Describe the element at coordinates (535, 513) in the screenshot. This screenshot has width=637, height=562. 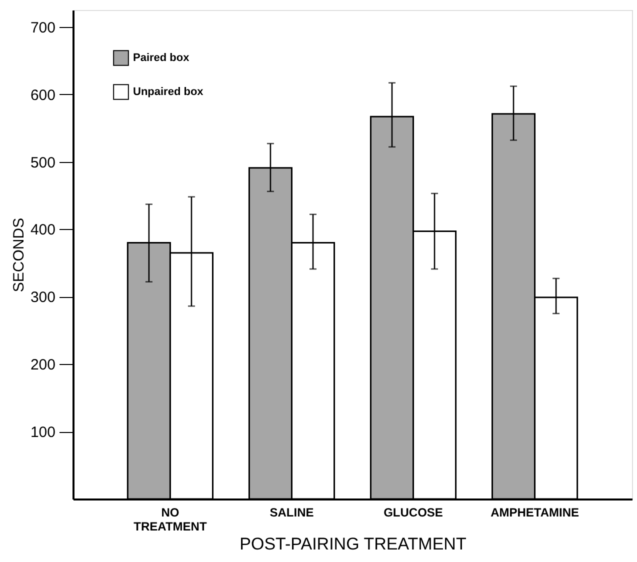
I see `x-tick-label: AMPHETAMINE` at that location.